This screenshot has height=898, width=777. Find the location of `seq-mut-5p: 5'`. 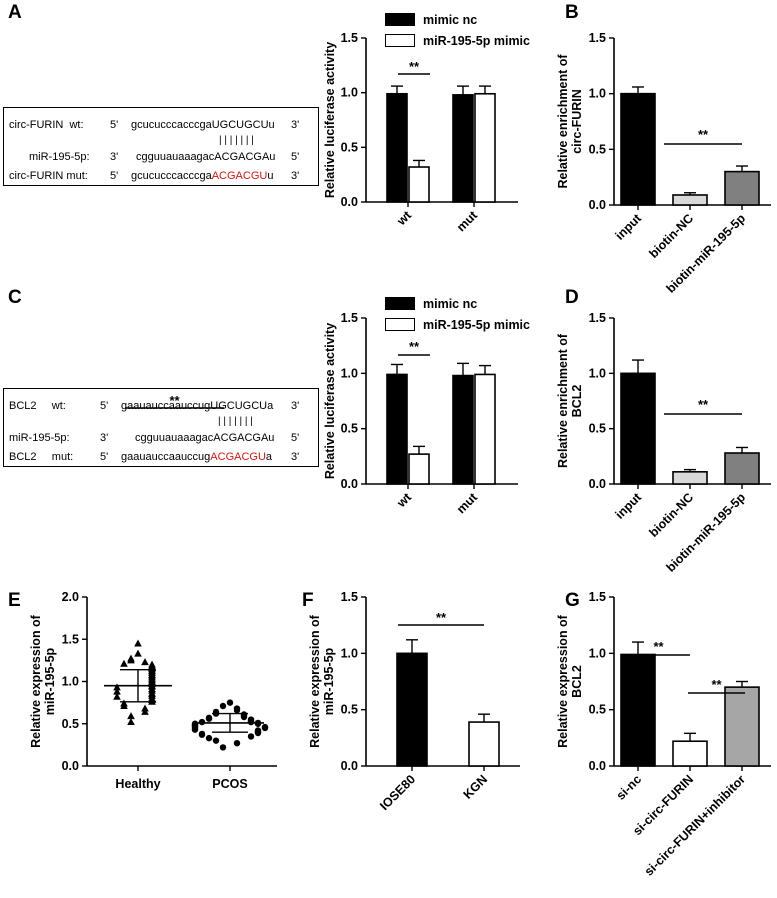

seq-mut-5p: 5' is located at coordinates (114, 176).